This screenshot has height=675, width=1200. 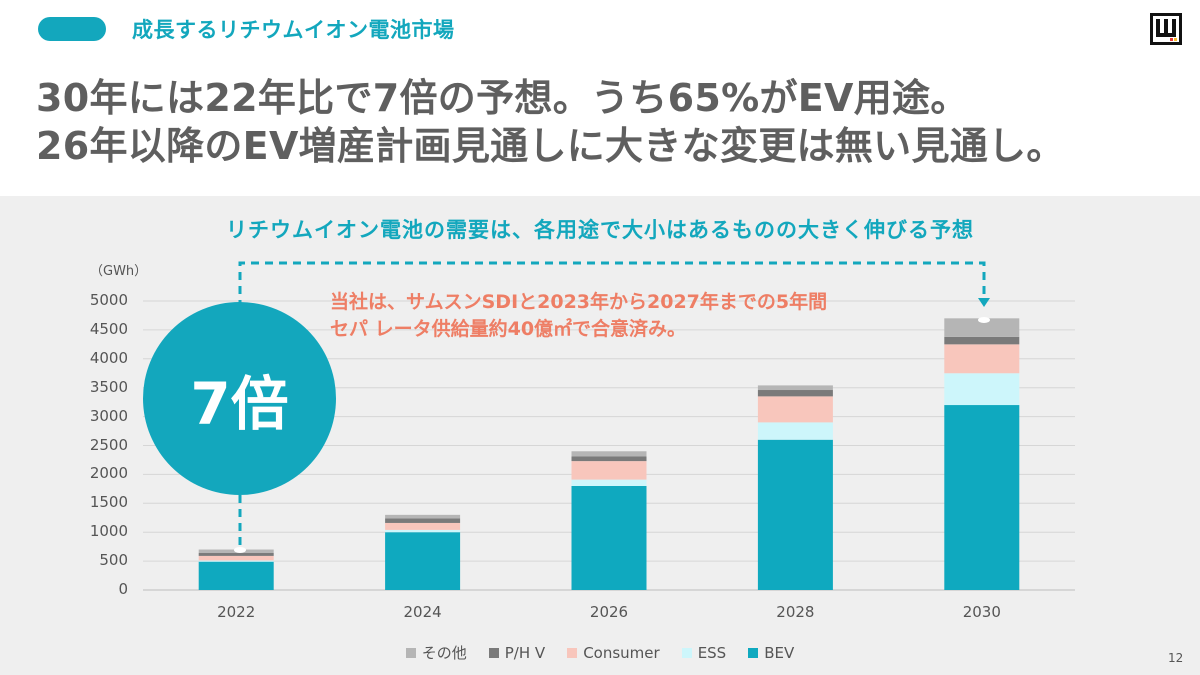 What do you see at coordinates (795, 612) in the screenshot?
I see `x-tick-label: 2028` at bounding box center [795, 612].